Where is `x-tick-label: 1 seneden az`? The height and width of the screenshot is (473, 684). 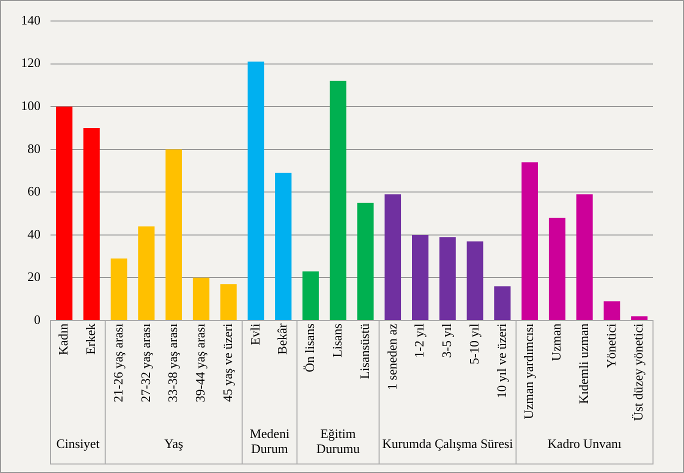
x-tick-label: 1 seneden az is located at coordinates (392, 356).